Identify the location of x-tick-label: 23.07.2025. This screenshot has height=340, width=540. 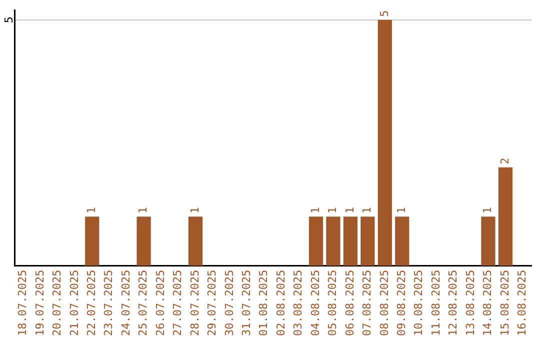
(109, 303).